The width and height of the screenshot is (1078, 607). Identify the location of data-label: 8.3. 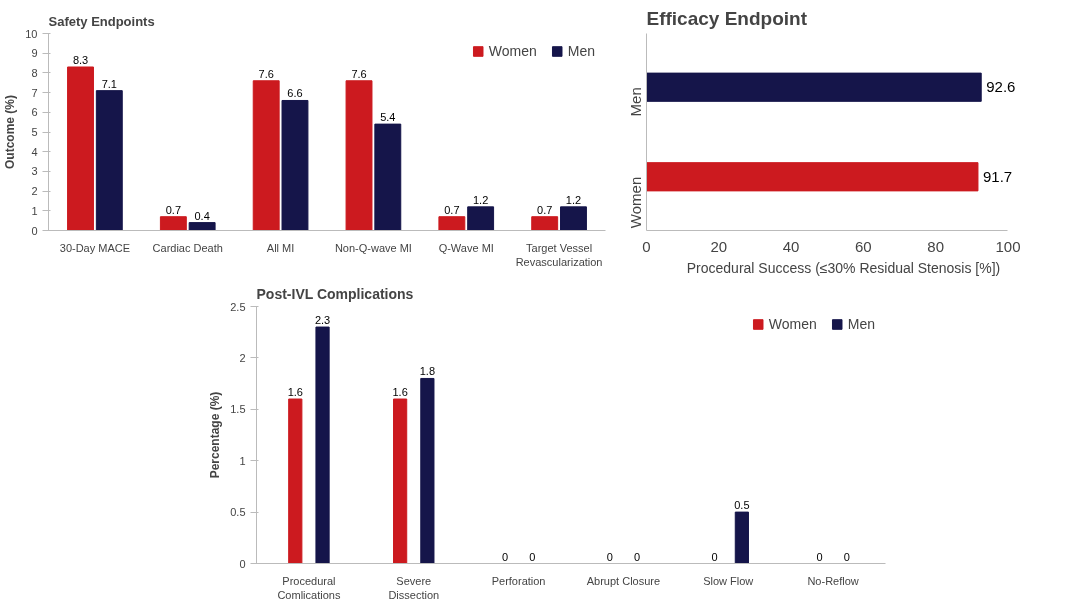
(80, 59).